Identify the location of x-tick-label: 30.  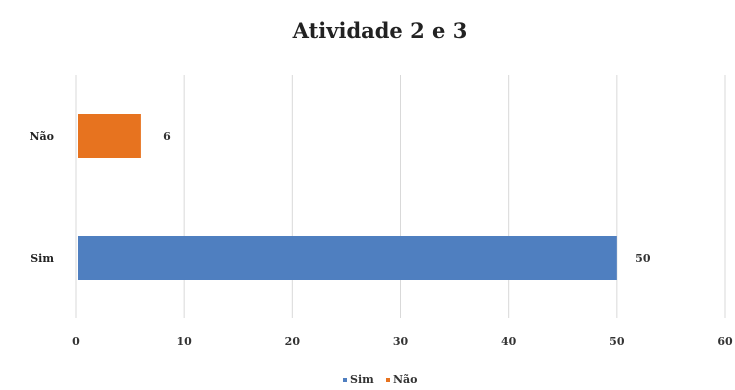
(401, 341).